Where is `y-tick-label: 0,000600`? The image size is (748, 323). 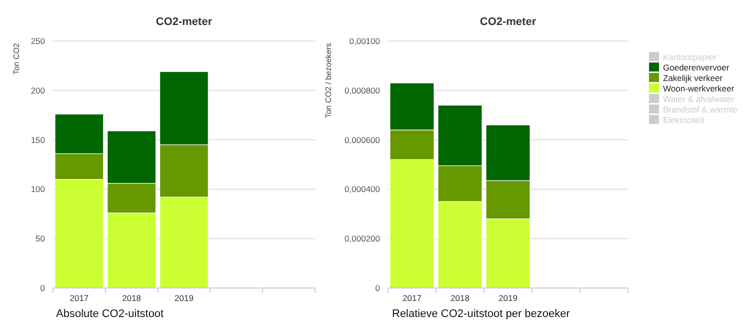 y-tick-label: 0,000600 is located at coordinates (362, 139).